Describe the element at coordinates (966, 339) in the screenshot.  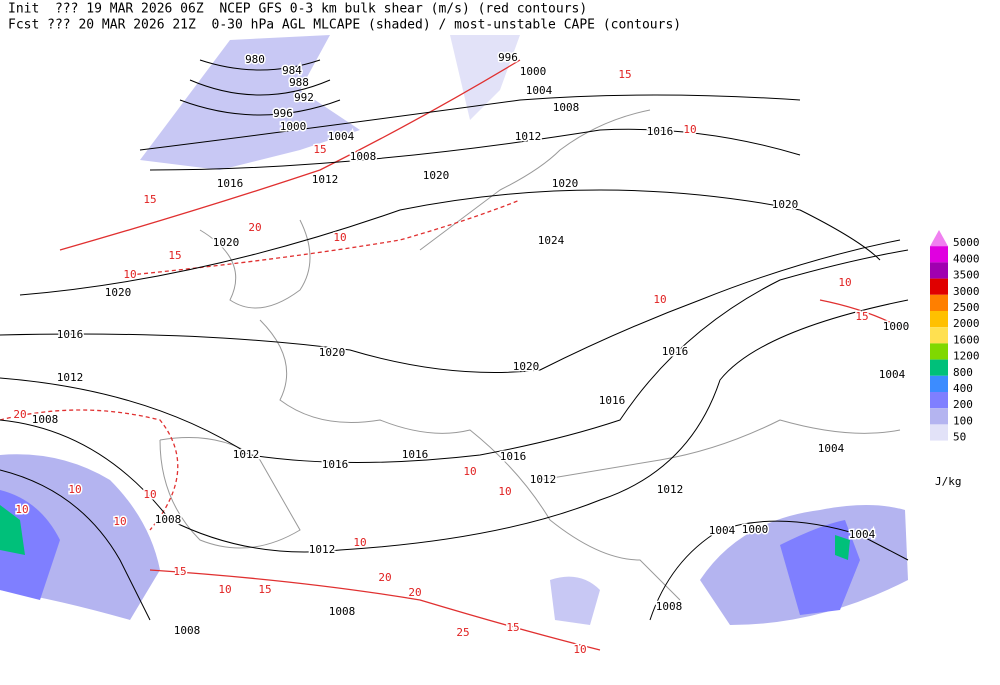
I see `legend-label: 1600` at that location.